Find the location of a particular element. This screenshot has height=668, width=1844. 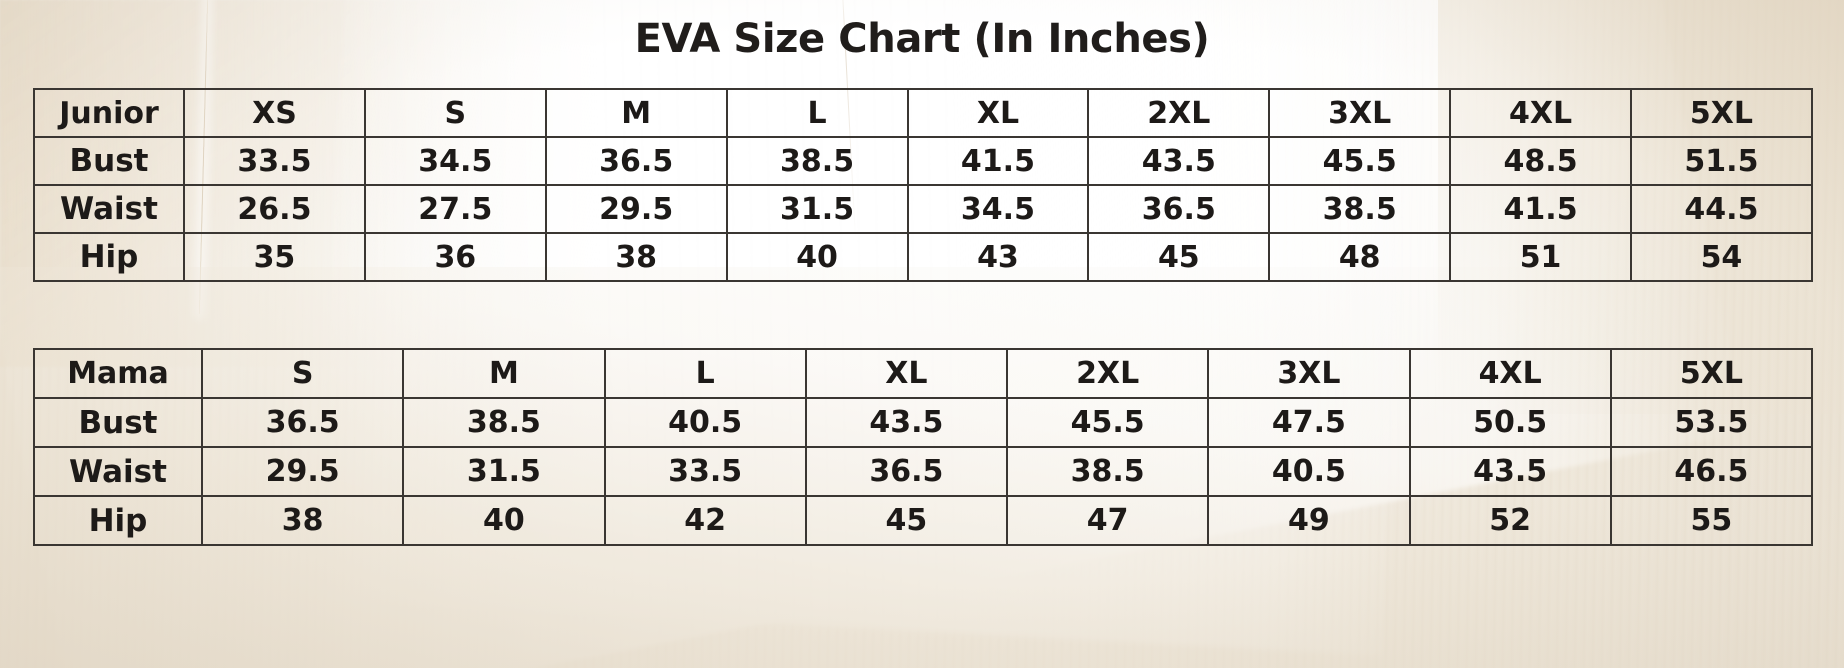

cell-bust-l: 38.5 is located at coordinates (817, 161).